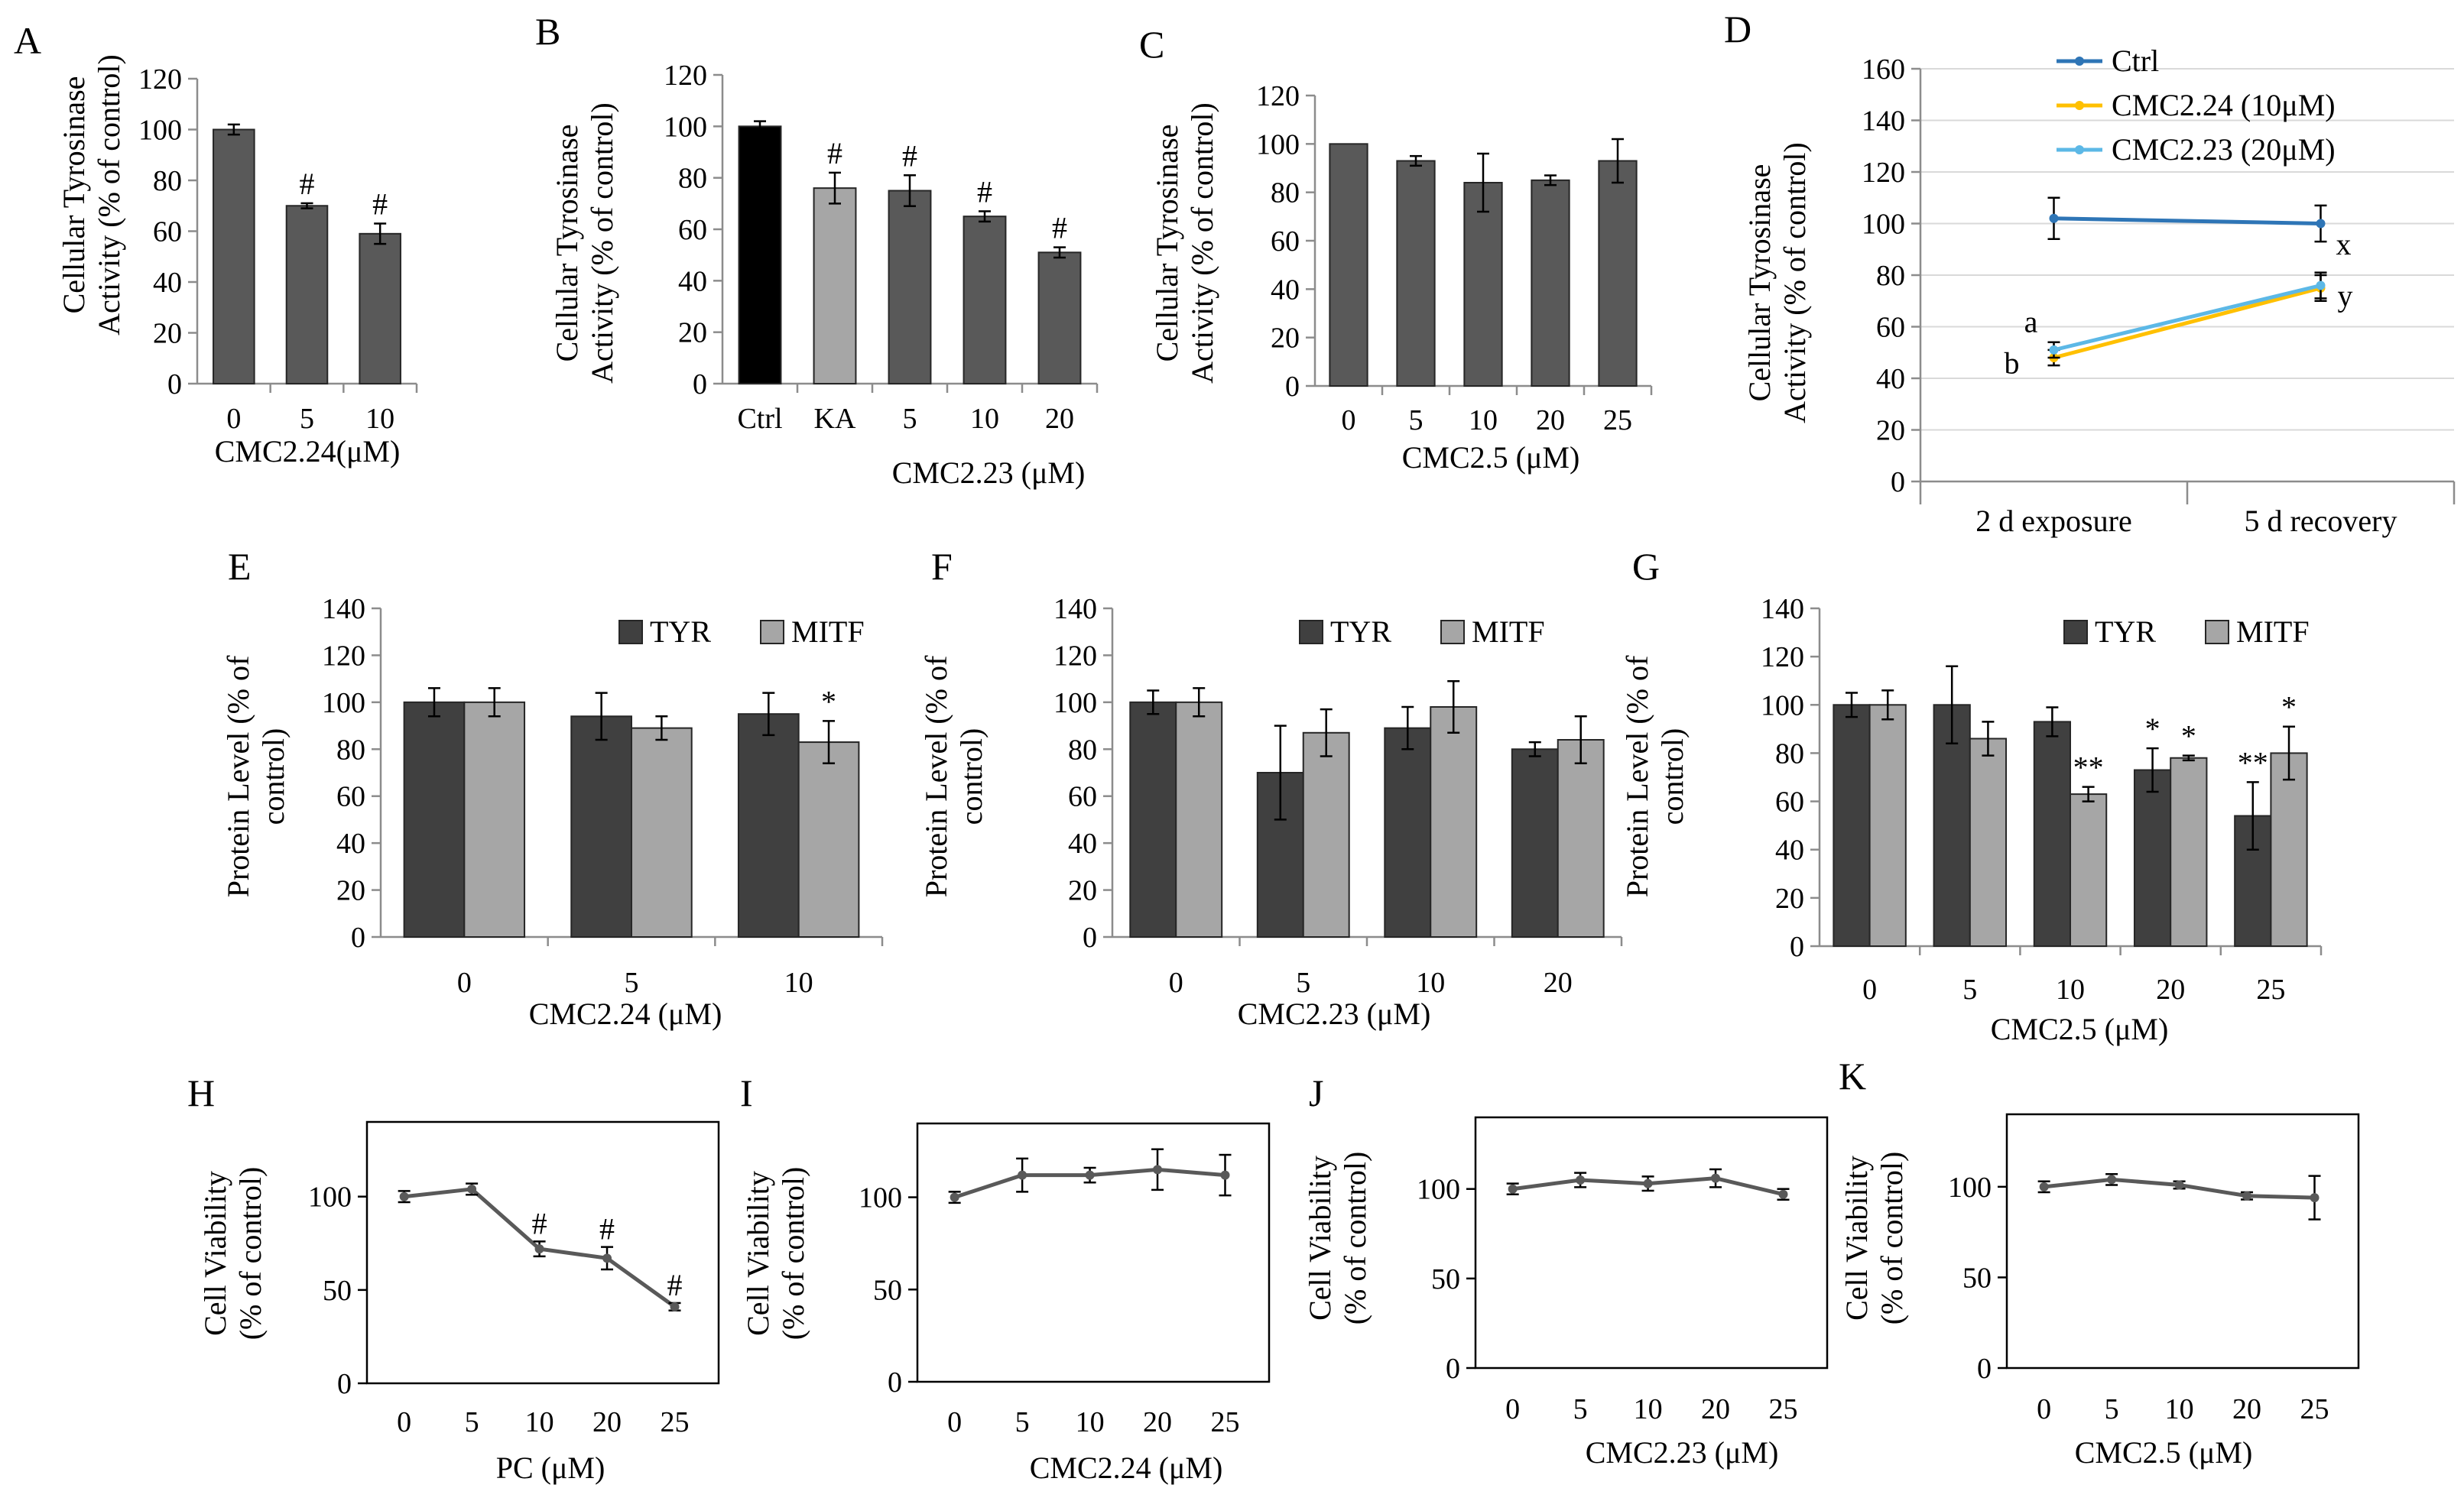 Image resolution: width=2464 pixels, height=1501 pixels. What do you see at coordinates (240, 566) in the screenshot?
I see `panel-letter: E` at bounding box center [240, 566].